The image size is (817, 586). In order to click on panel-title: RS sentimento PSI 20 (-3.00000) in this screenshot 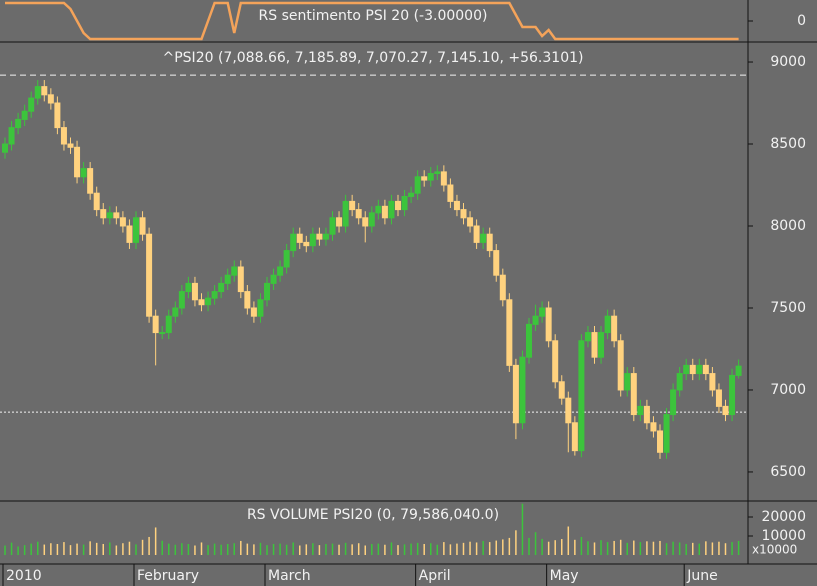, I will do `click(373, 16)`.